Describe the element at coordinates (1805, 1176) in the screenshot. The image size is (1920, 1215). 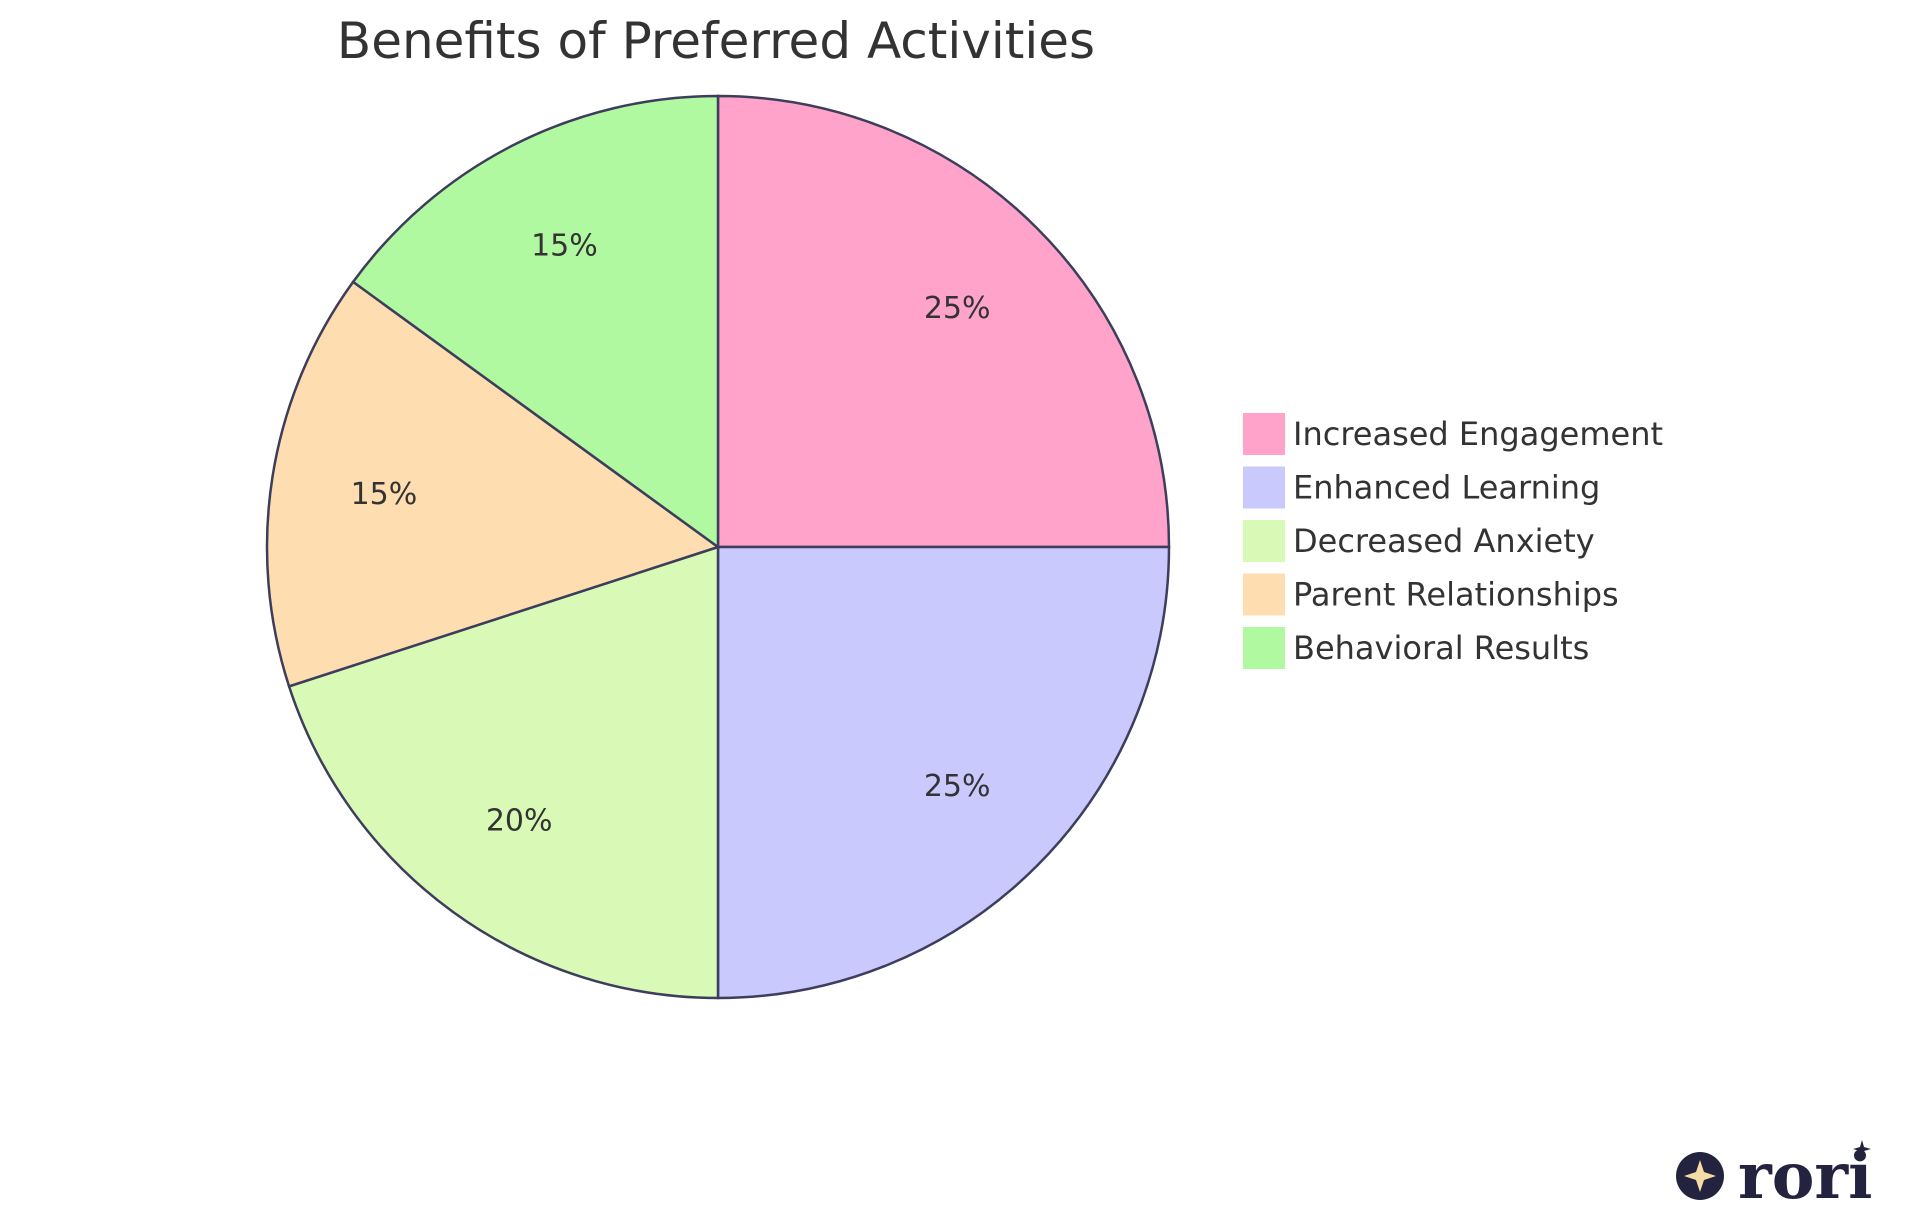
I see `logo-wordmark: rori` at that location.